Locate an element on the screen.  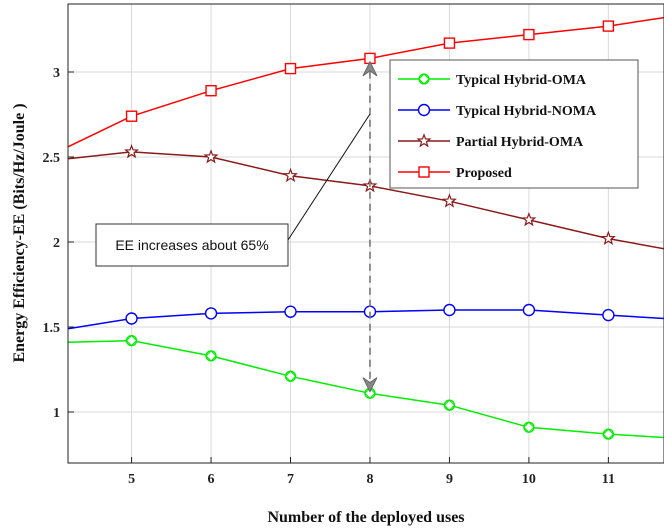
y-tick-label: 2.5 is located at coordinates (52, 158).